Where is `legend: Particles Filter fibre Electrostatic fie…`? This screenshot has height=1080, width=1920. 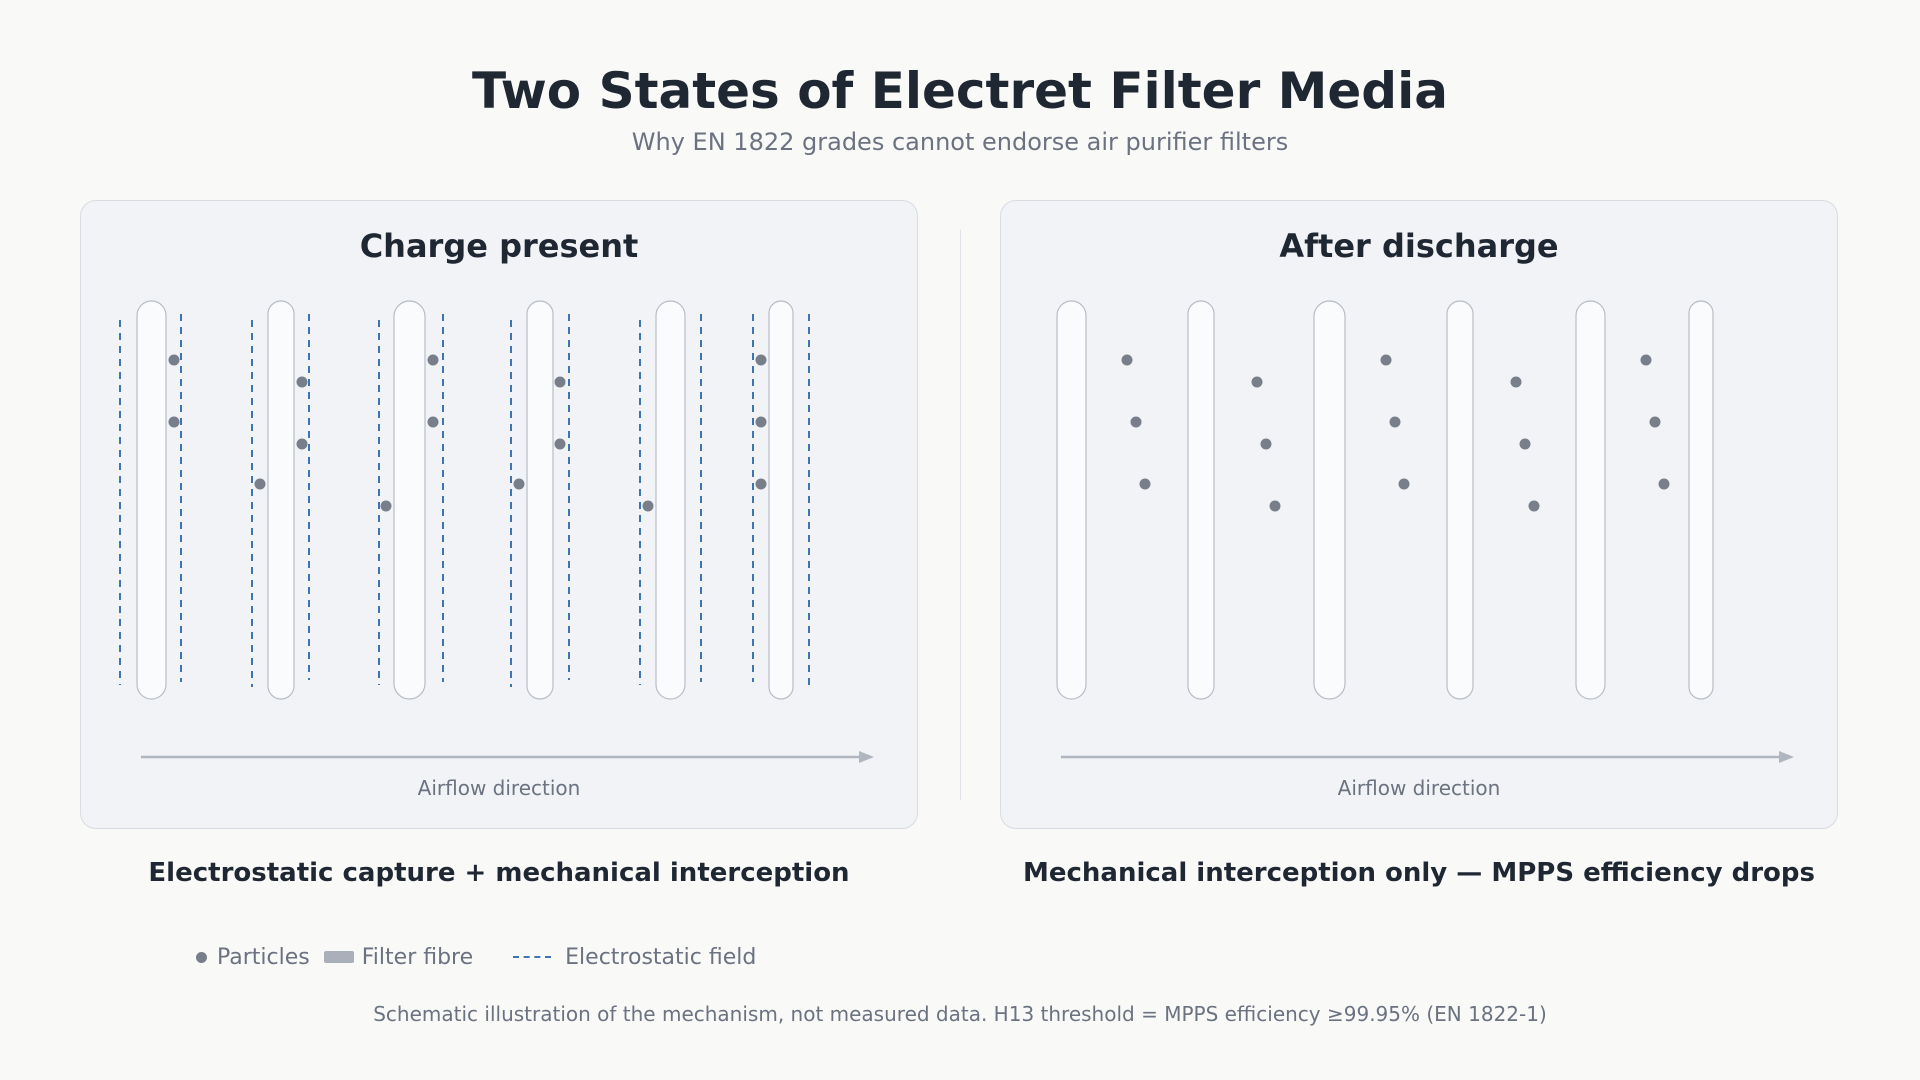
legend: Particles Filter fibre Electrostatic fie… is located at coordinates (476, 957).